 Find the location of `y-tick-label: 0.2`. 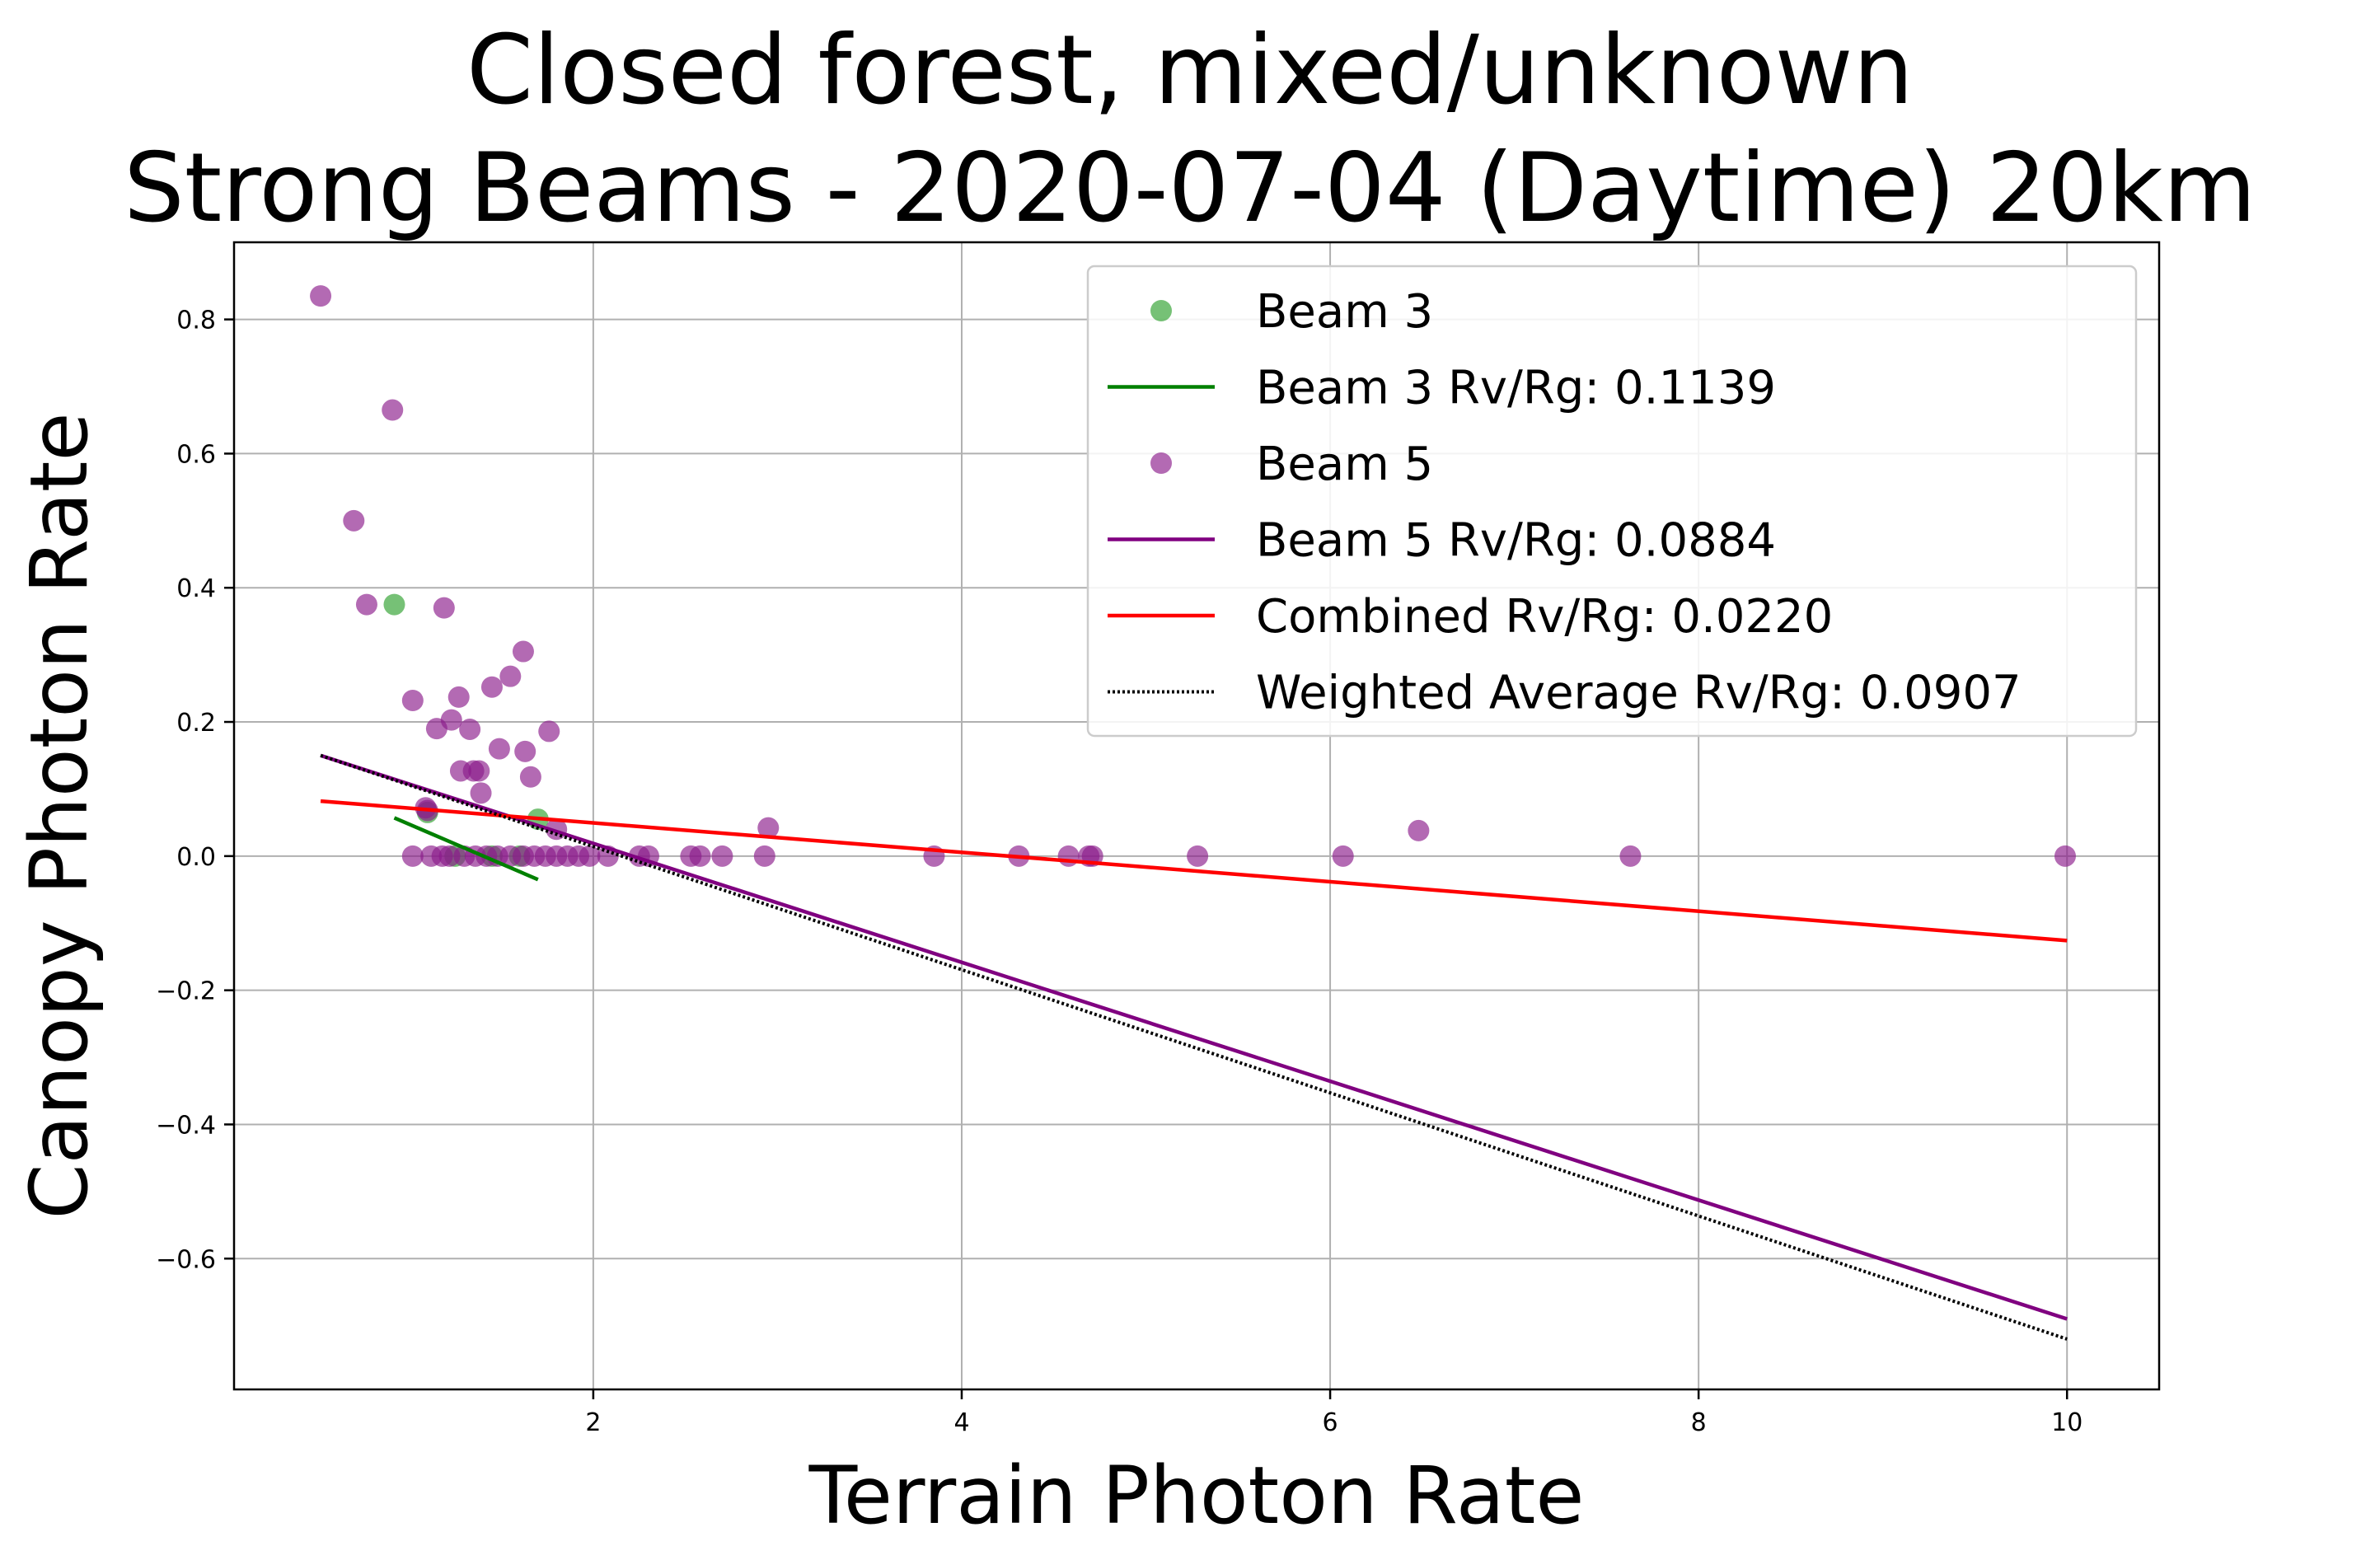

y-tick-label: 0.2 is located at coordinates (196, 723).